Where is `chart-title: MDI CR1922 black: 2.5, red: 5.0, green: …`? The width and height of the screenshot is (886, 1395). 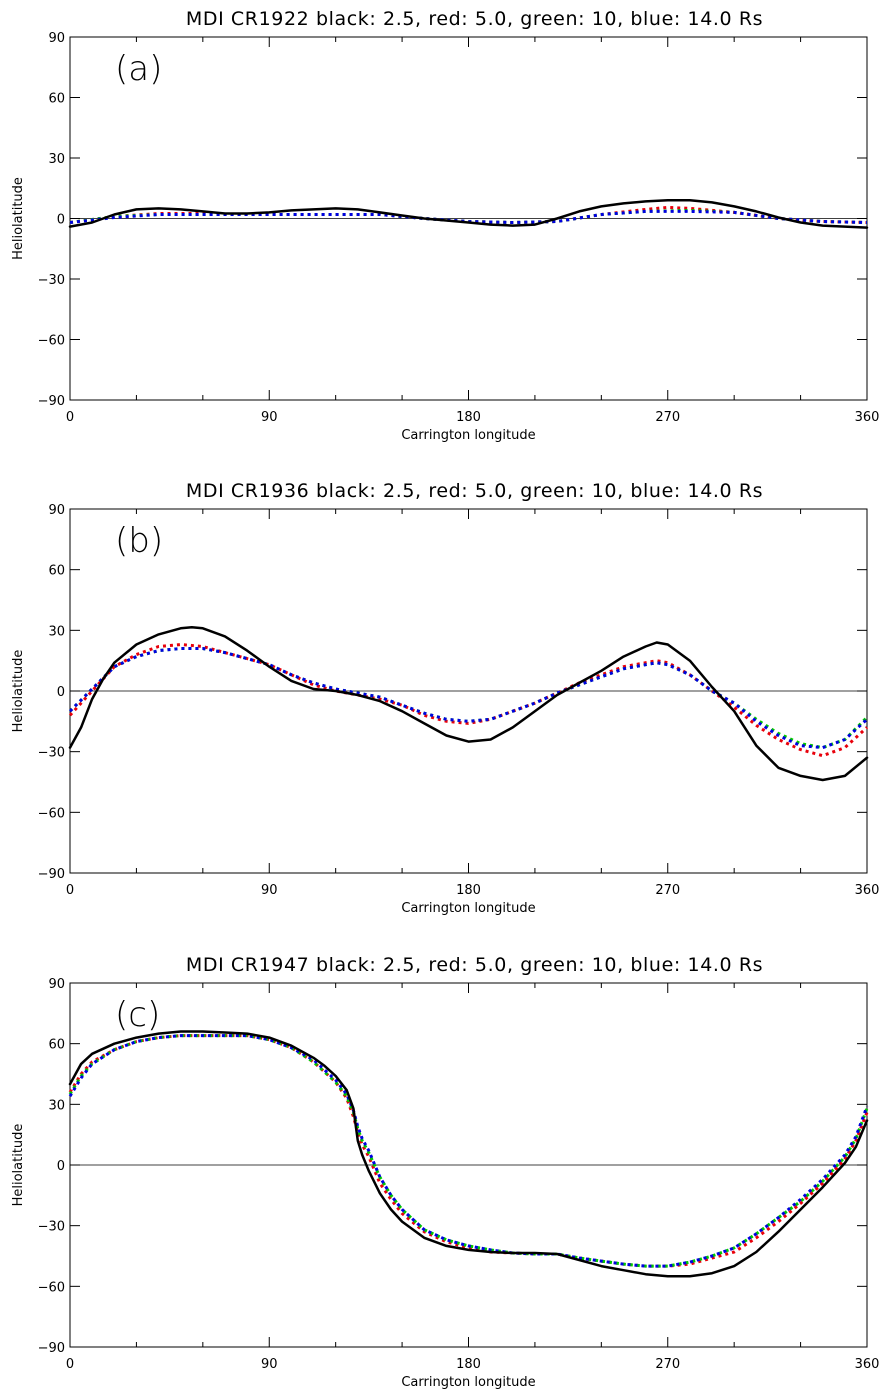
chart-title: MDI CR1922 black: 2.5, red: 5.0, green: … is located at coordinates (474, 19).